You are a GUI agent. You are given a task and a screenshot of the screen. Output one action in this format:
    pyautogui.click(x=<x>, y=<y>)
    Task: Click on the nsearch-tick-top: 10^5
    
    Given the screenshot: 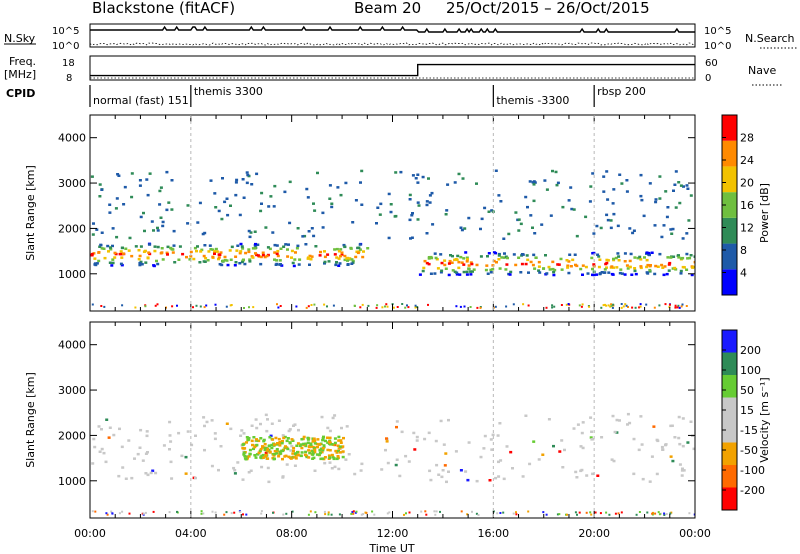 What is the action you would take?
    pyautogui.click(x=717, y=31)
    